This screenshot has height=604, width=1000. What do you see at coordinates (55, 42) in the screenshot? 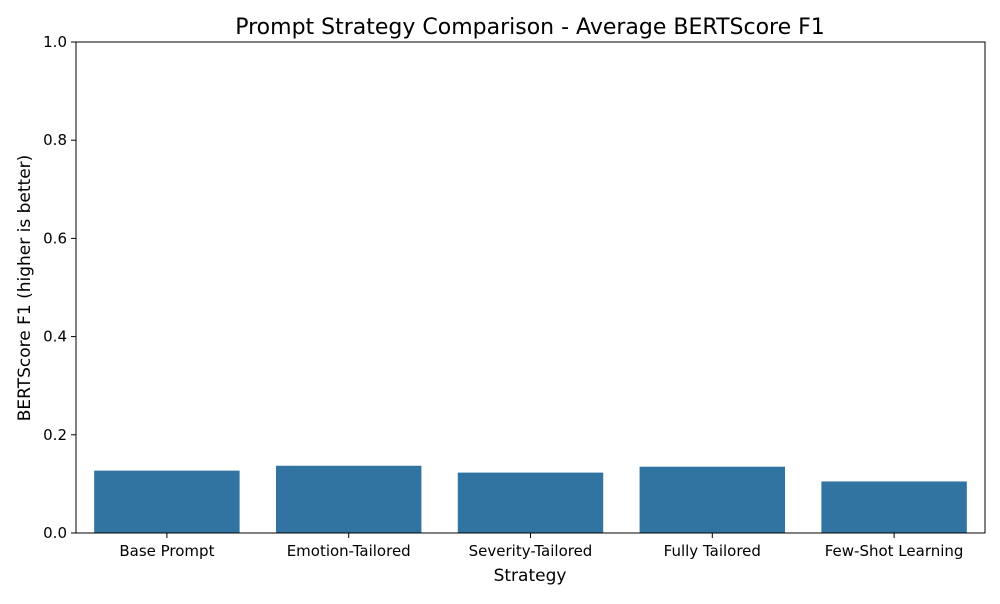
I see `y-tick-label: 1.0` at bounding box center [55, 42].